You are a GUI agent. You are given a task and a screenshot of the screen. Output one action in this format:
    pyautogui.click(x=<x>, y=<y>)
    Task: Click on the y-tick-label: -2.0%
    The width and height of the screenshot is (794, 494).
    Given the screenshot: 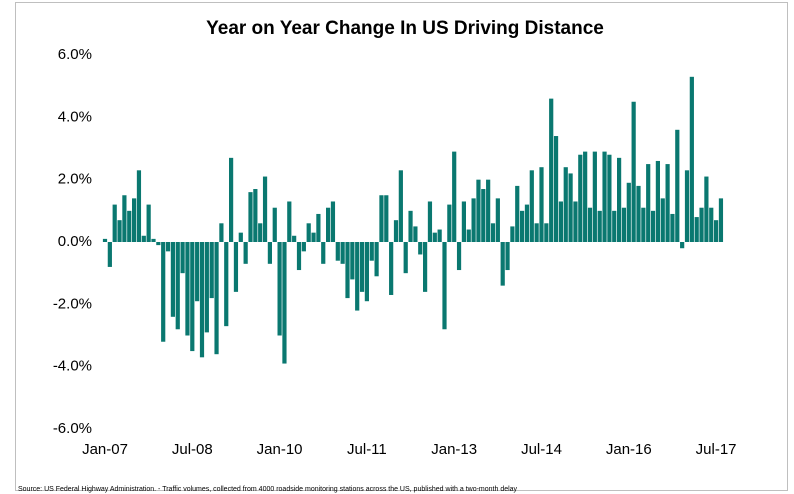 What is the action you would take?
    pyautogui.click(x=72, y=303)
    